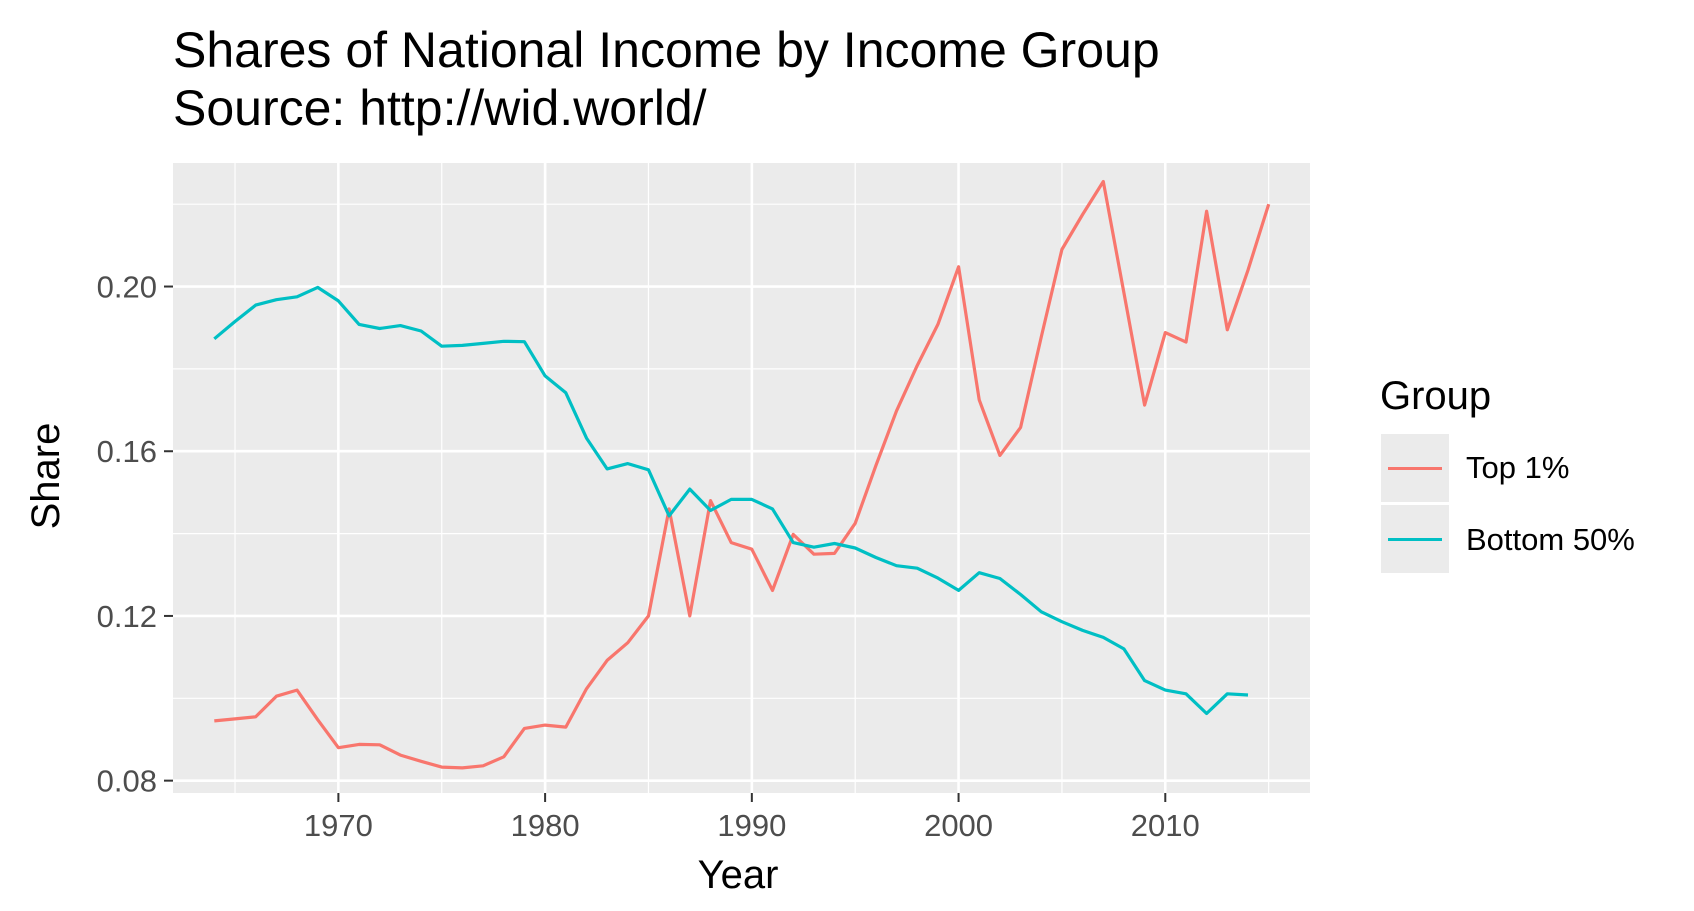 This screenshot has height=911, width=1694. Describe the element at coordinates (751, 825) in the screenshot. I see `x-tick-label: 1990` at that location.